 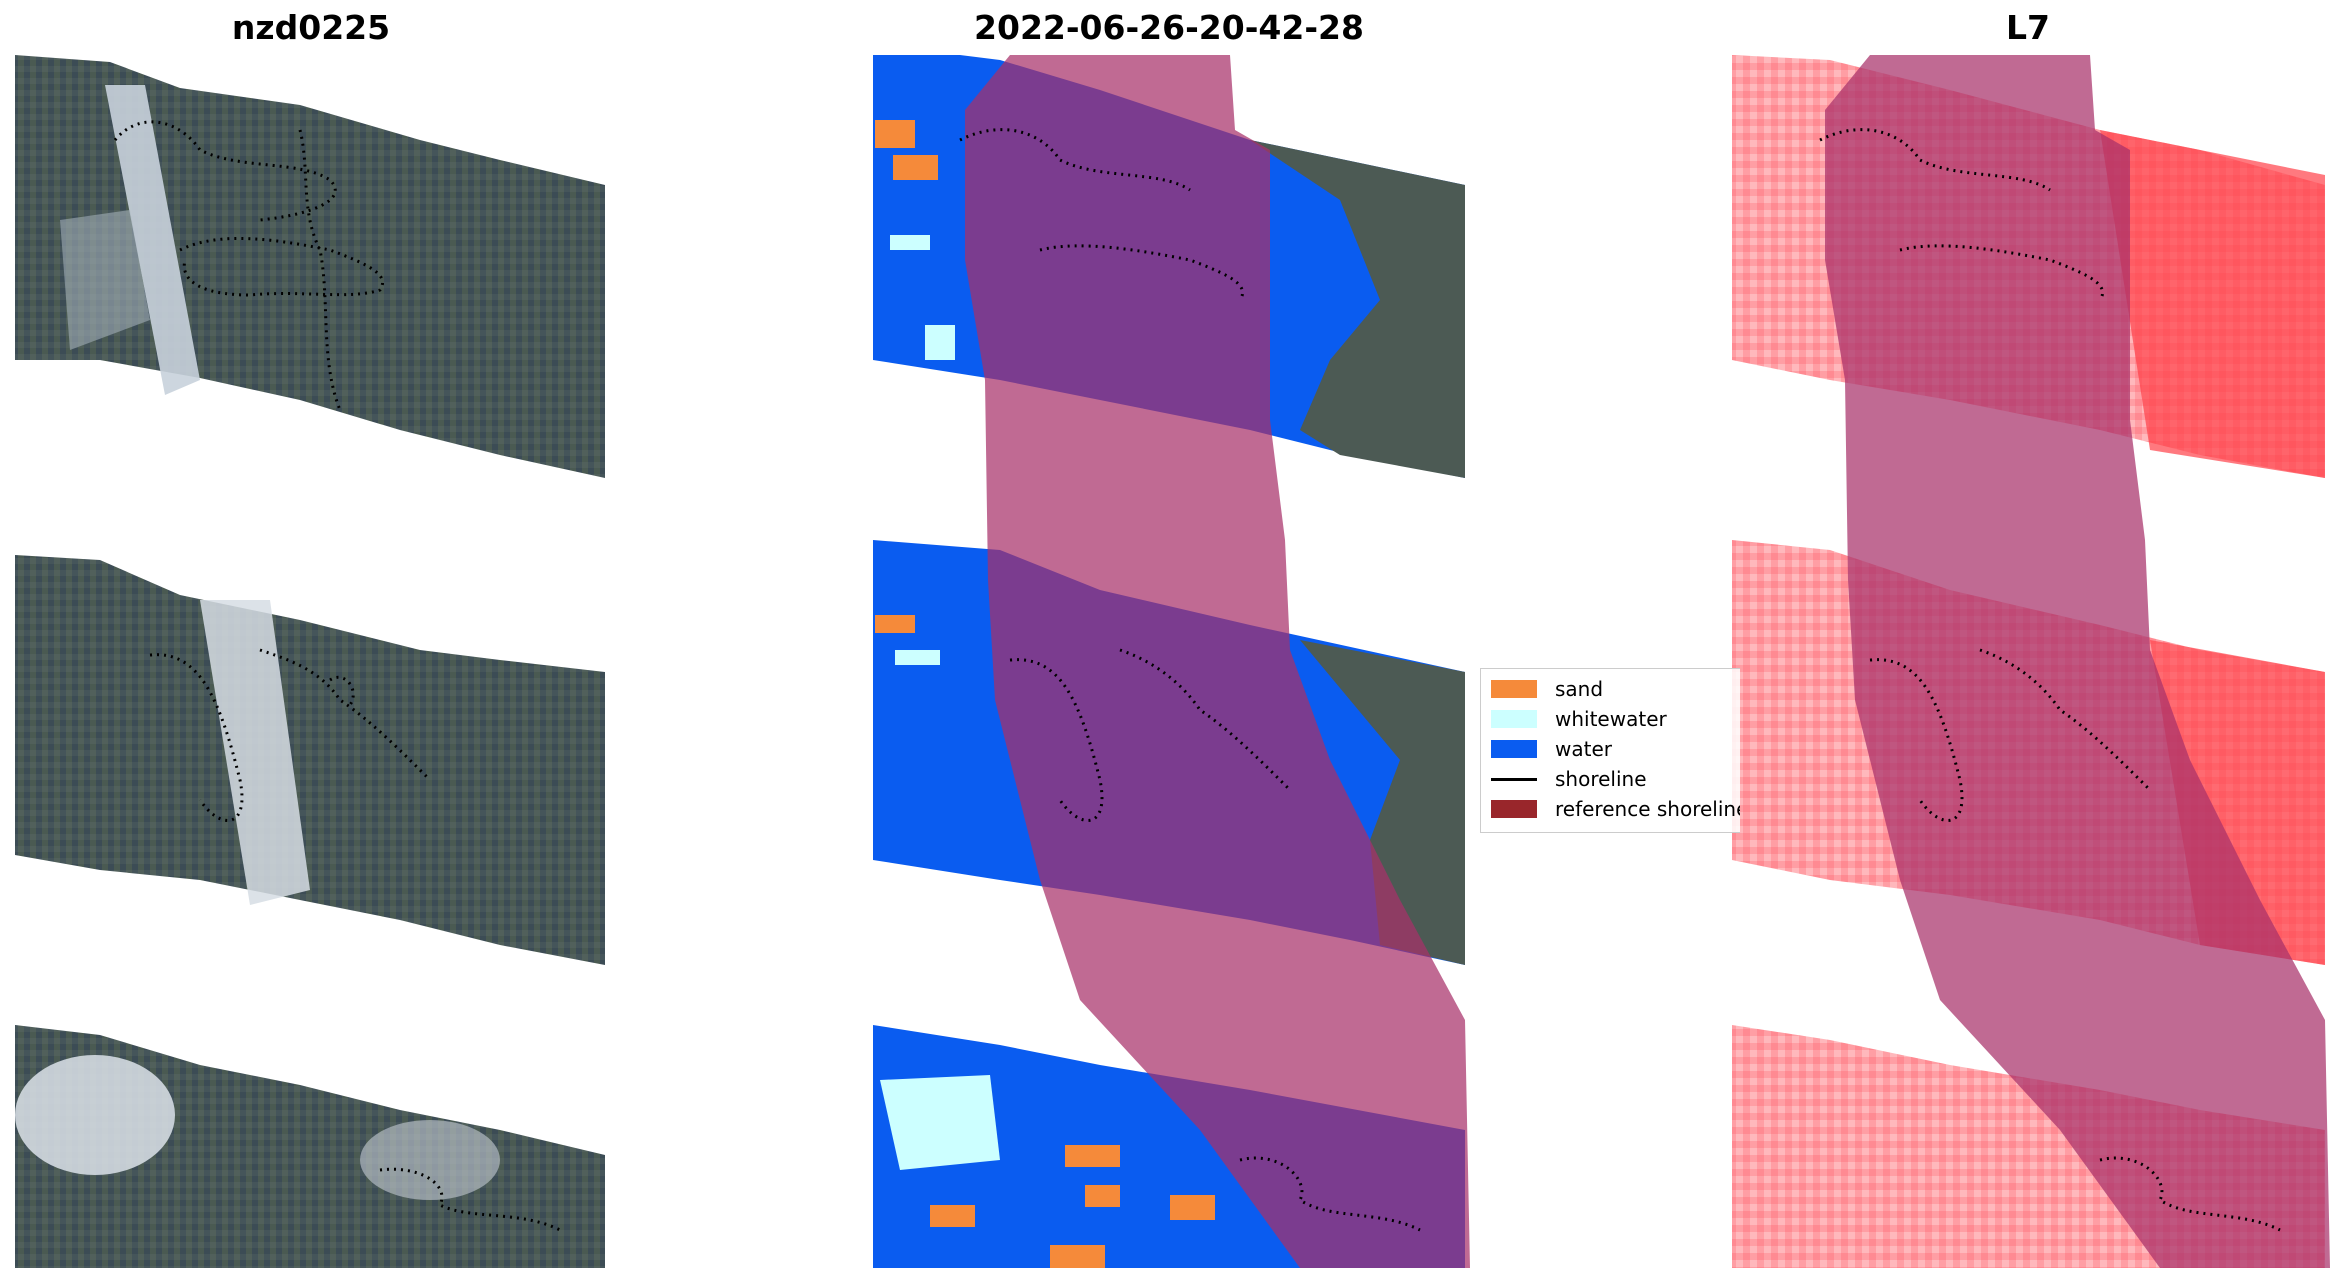 I want to click on rgb-tile-middle, so click(x=310, y=760).